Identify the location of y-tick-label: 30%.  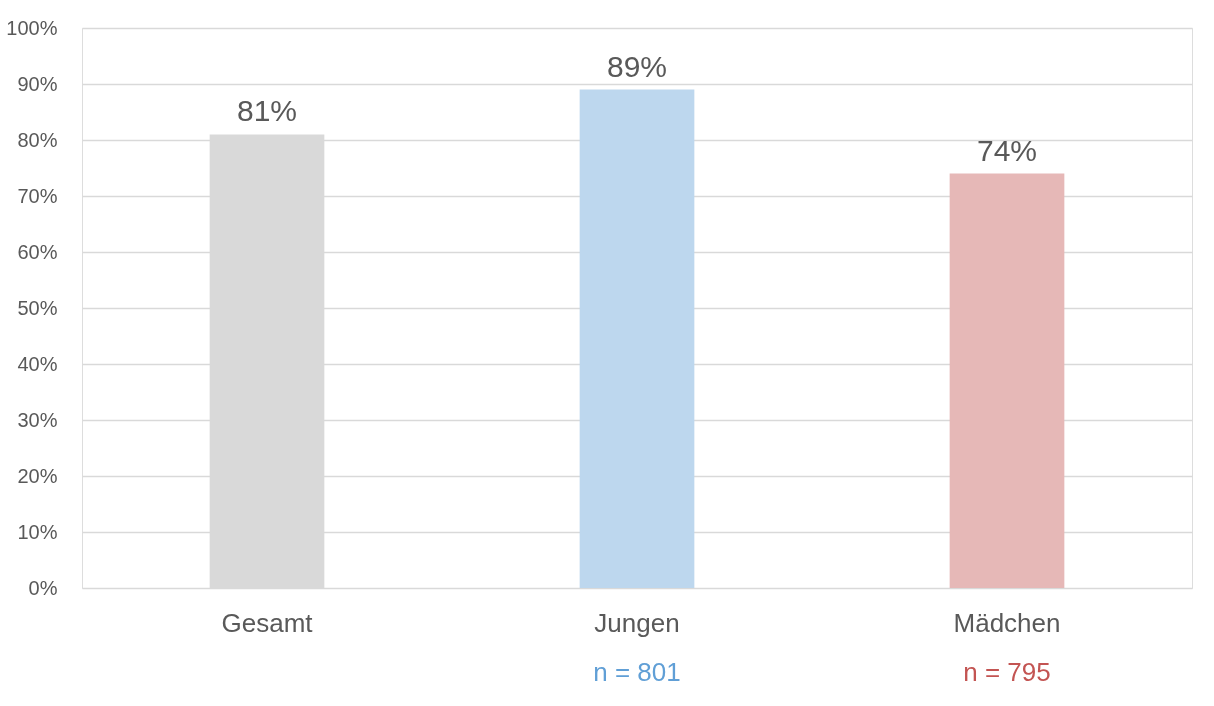
(37, 419).